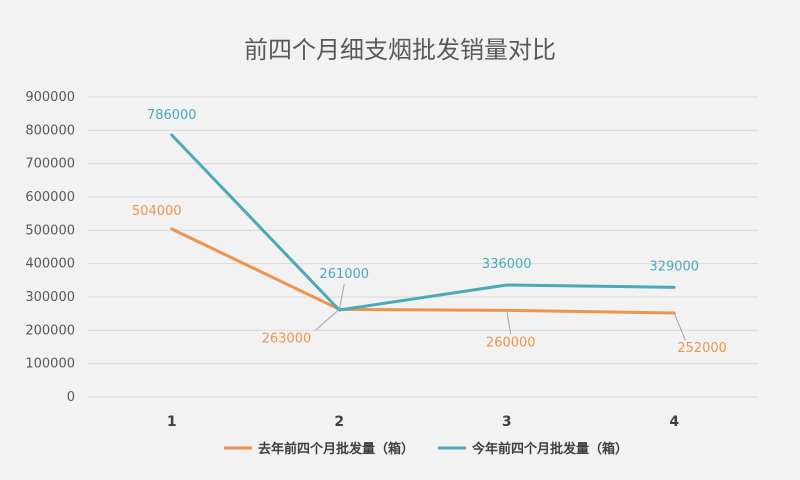 The height and width of the screenshot is (480, 800). Describe the element at coordinates (507, 422) in the screenshot. I see `x-tick-label: 3` at that location.